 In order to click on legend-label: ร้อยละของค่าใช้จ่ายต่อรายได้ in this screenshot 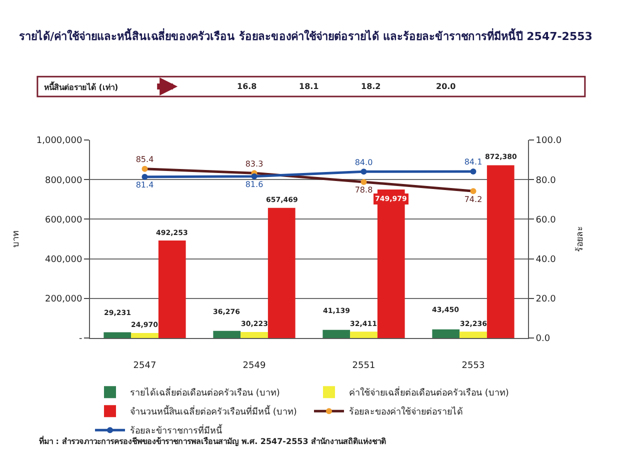, I will do `click(406, 412)`.